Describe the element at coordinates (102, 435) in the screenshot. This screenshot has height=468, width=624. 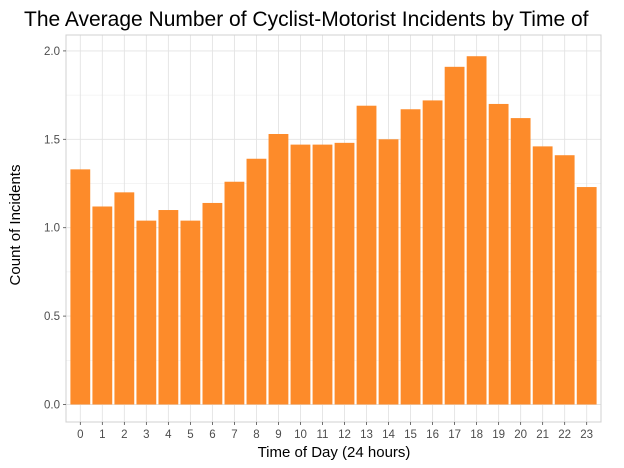
I see `x-tick-label: 1` at that location.